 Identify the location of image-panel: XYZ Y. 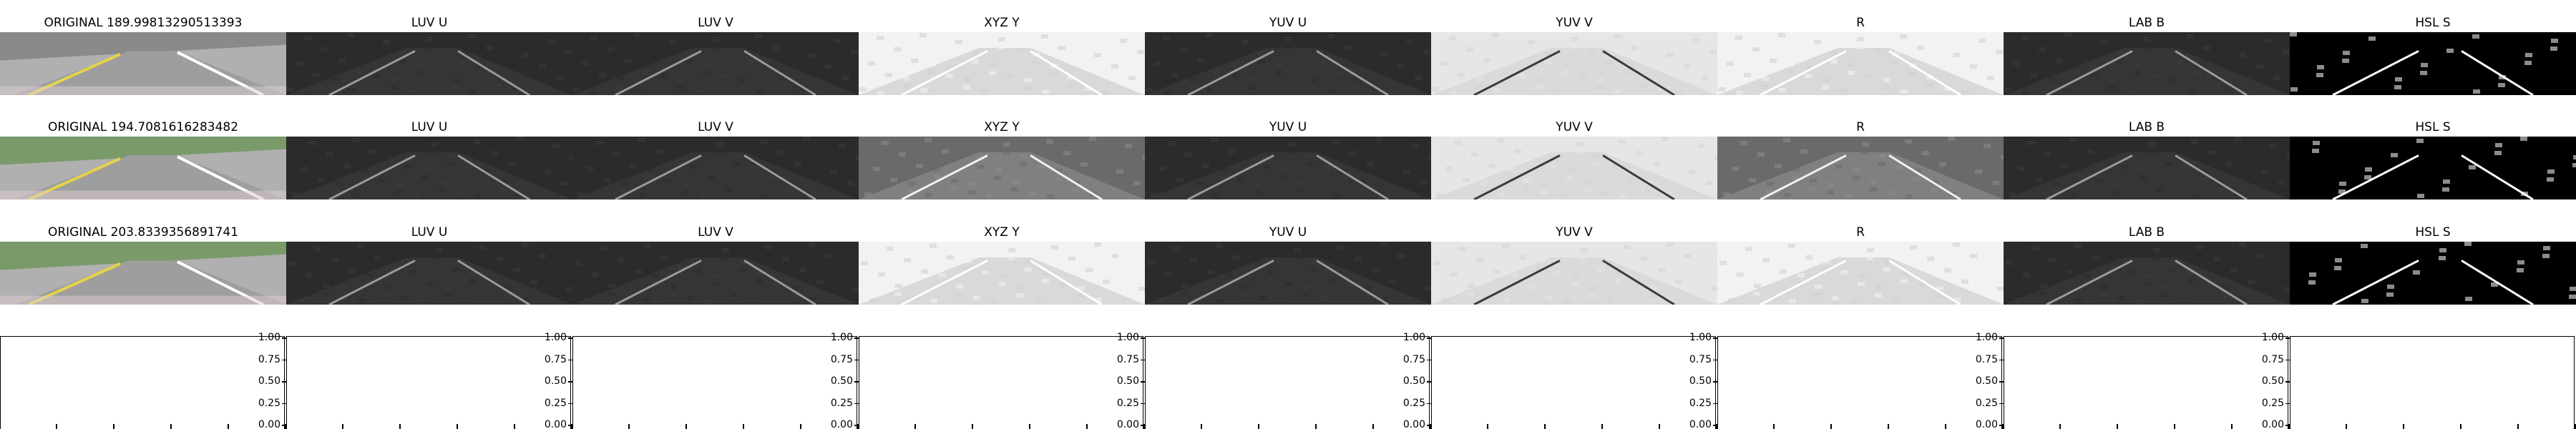
(1002, 54).